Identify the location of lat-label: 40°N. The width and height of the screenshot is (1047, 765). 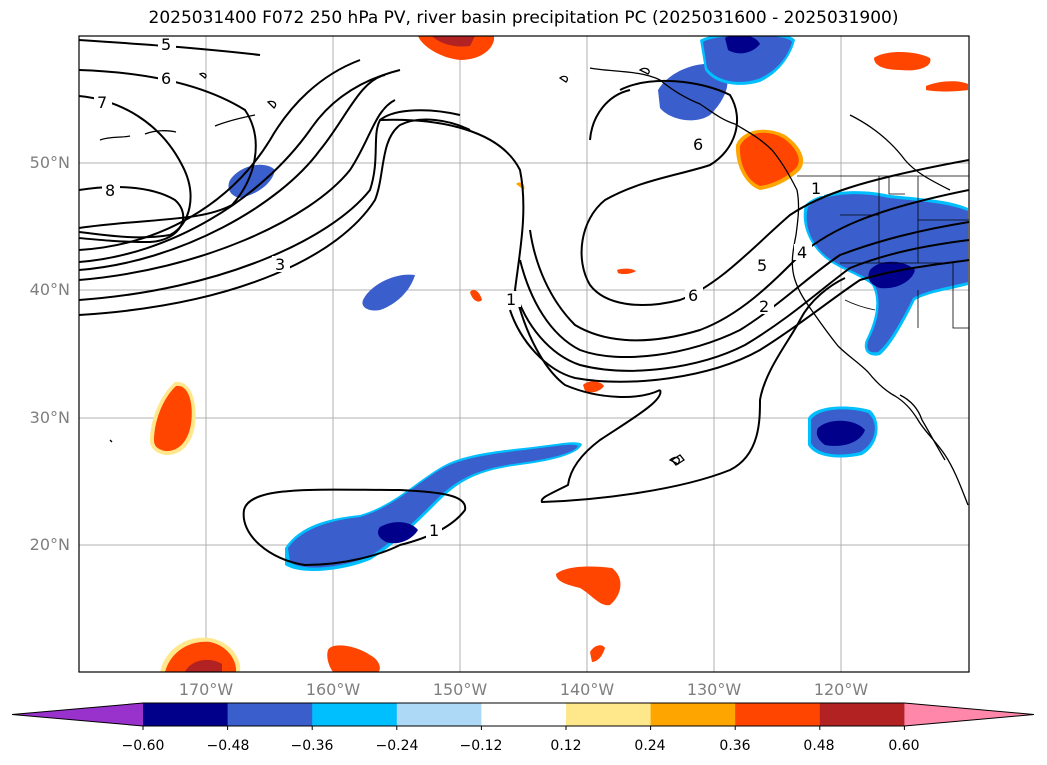
(49, 289).